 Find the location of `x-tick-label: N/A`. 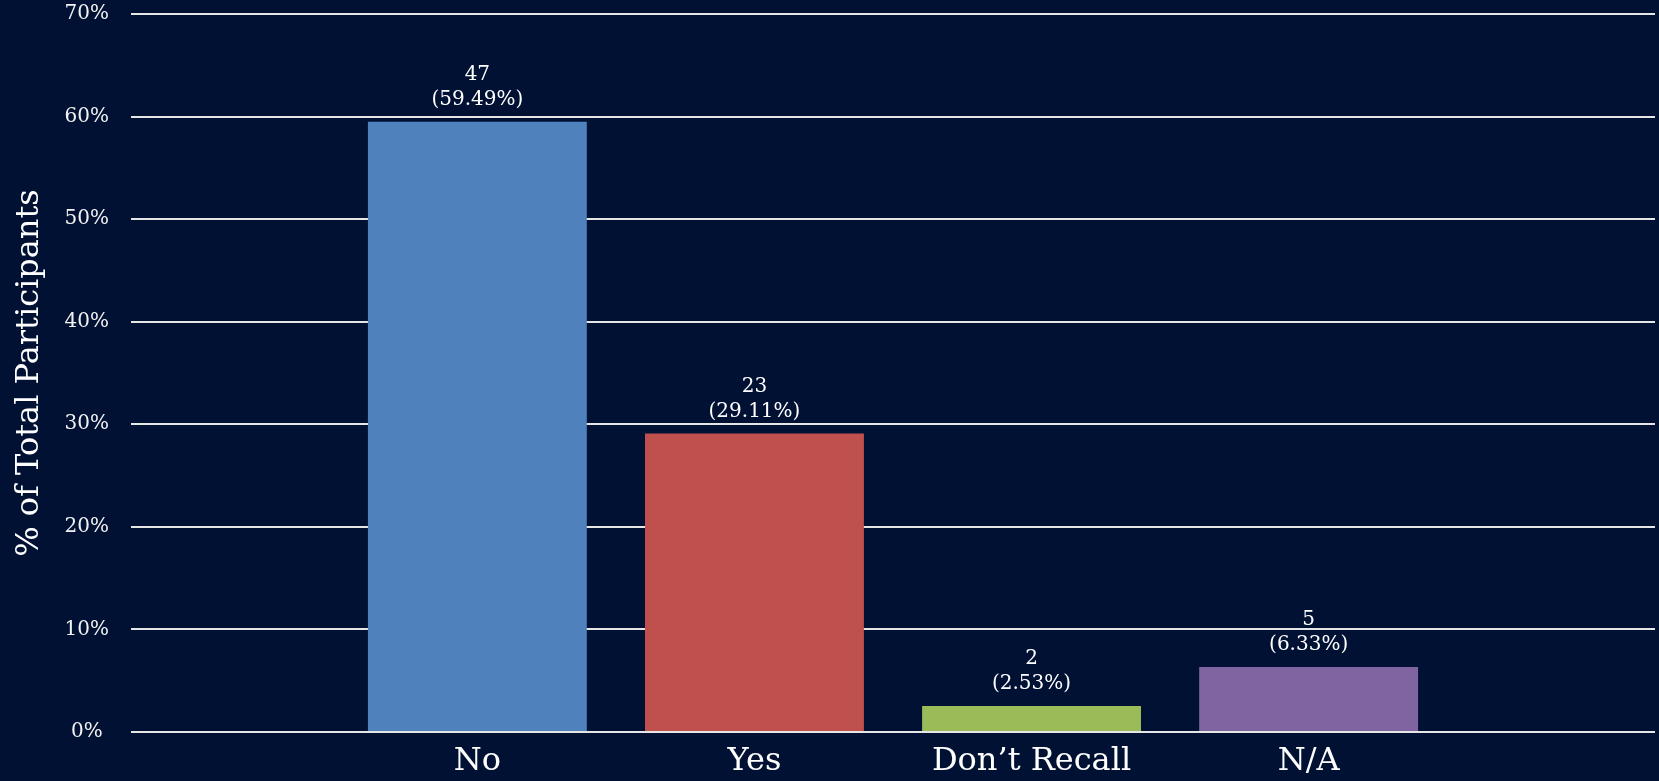

x-tick-label: N/A is located at coordinates (1309, 758).